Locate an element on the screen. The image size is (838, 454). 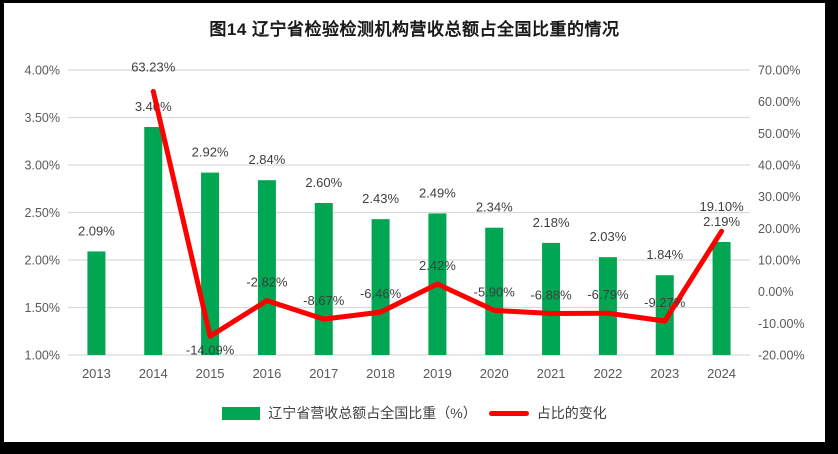
bar-2020 is located at coordinates (494, 291).